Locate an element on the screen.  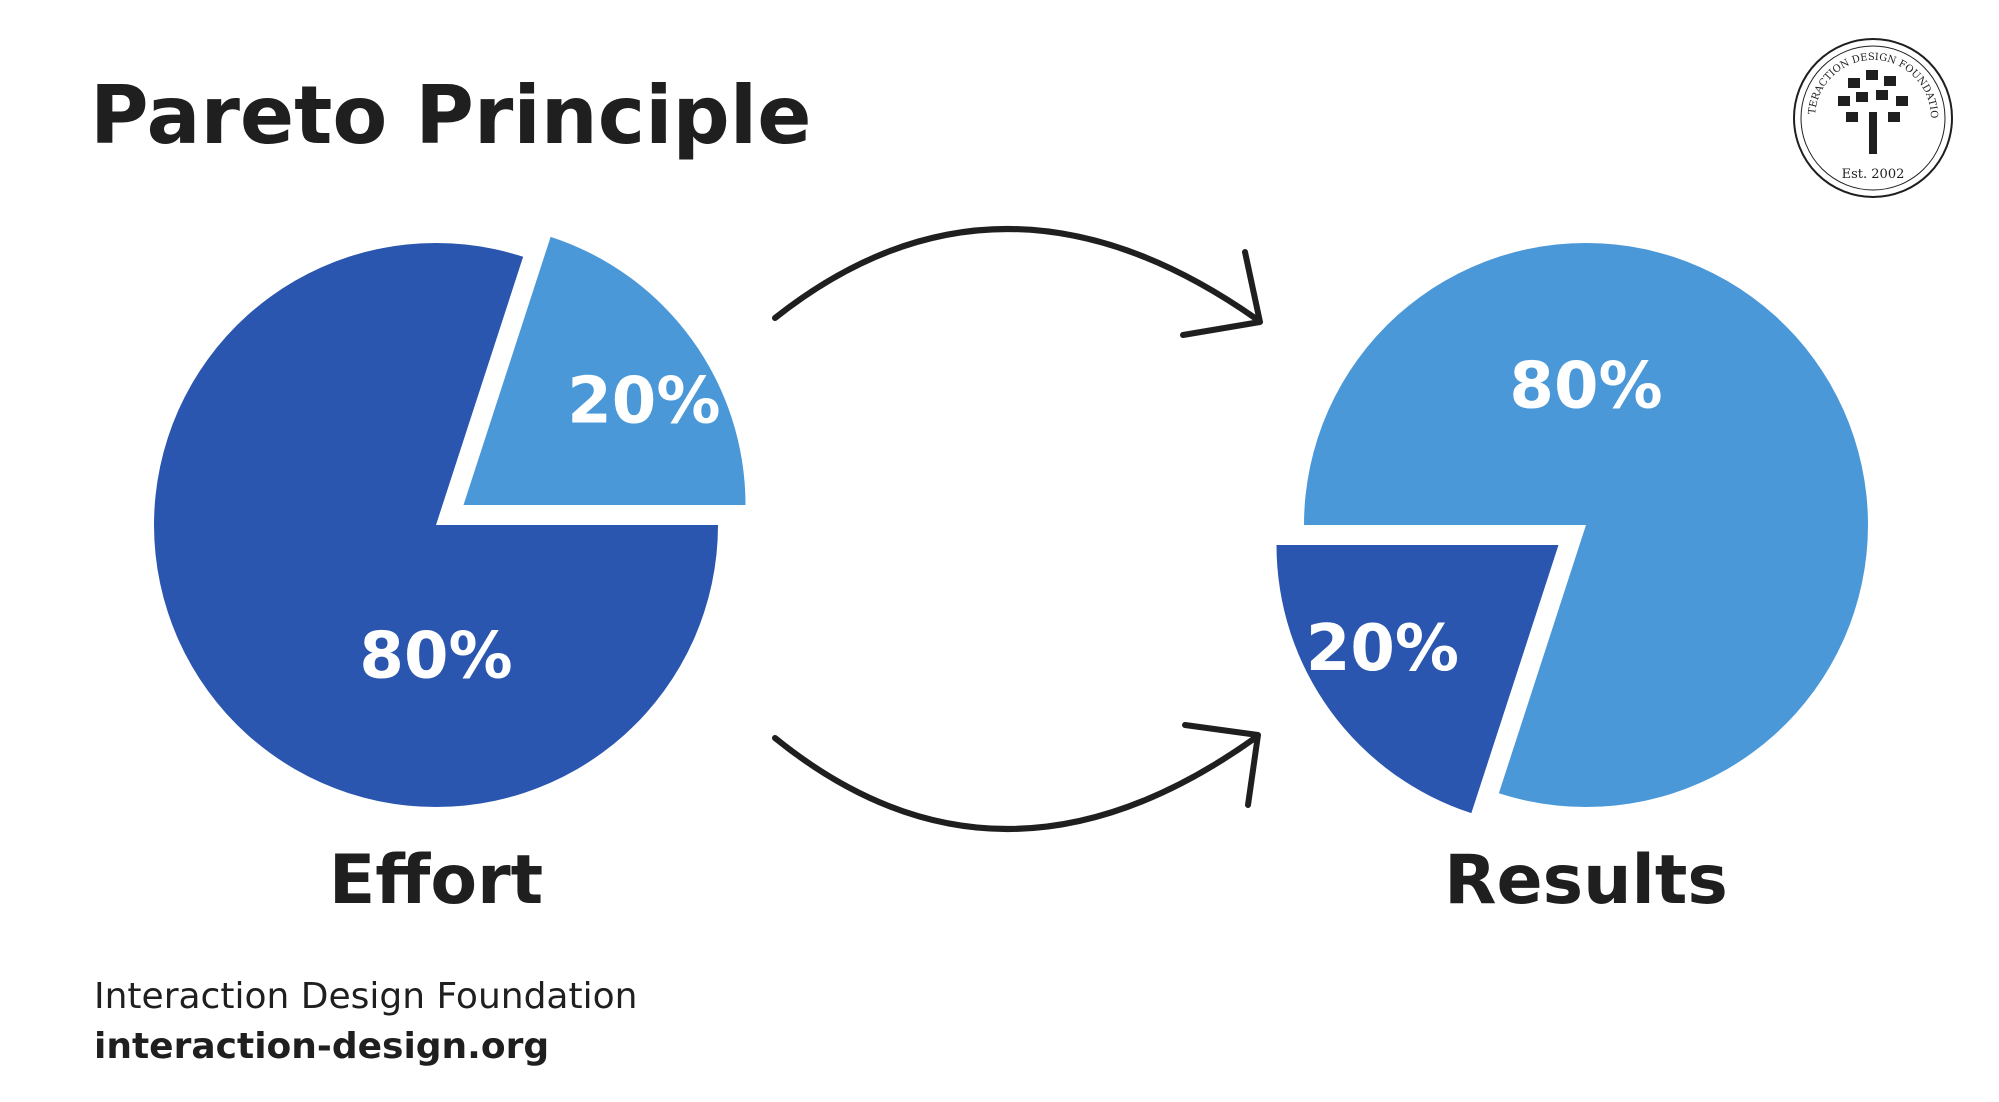
logo-est: Est. 2002 is located at coordinates (1873, 174).